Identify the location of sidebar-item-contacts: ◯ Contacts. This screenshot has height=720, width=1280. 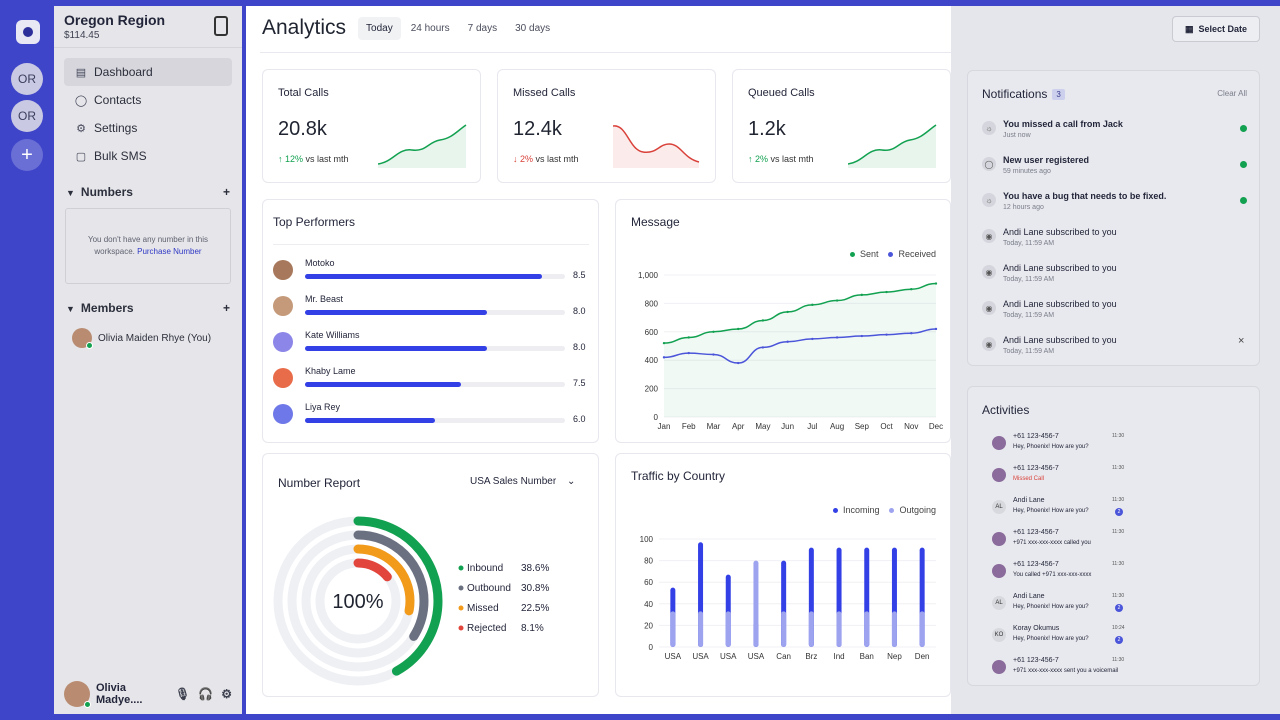
(148, 100).